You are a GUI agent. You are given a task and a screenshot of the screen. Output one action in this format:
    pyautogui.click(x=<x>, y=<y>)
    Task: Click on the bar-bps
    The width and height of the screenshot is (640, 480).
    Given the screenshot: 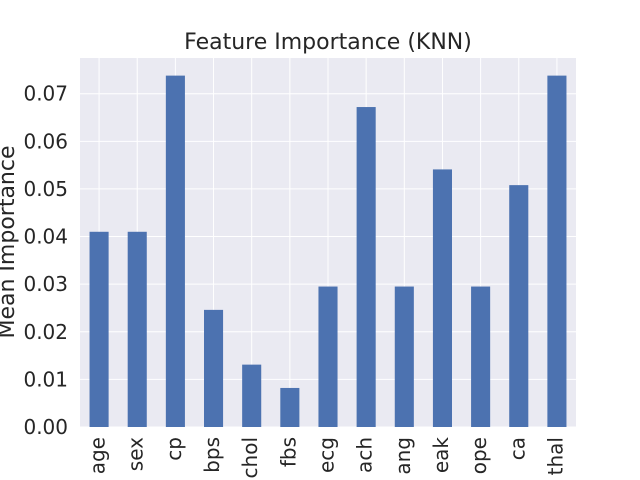 What is the action you would take?
    pyautogui.click(x=214, y=368)
    